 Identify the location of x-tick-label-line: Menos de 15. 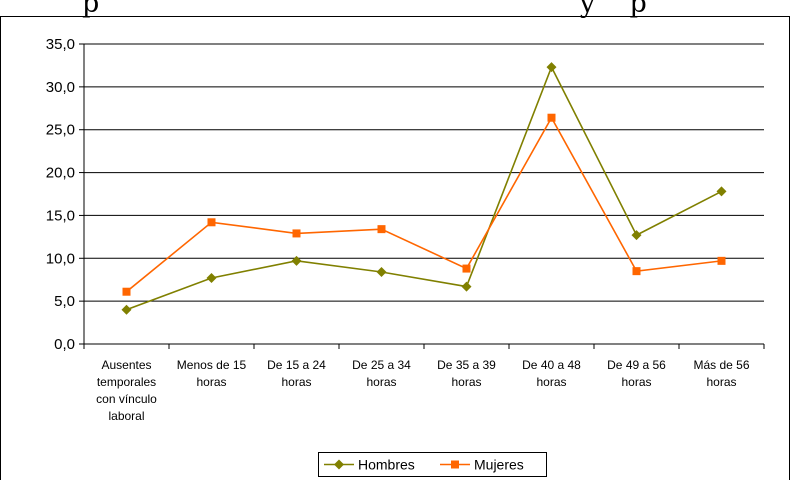
(212, 365).